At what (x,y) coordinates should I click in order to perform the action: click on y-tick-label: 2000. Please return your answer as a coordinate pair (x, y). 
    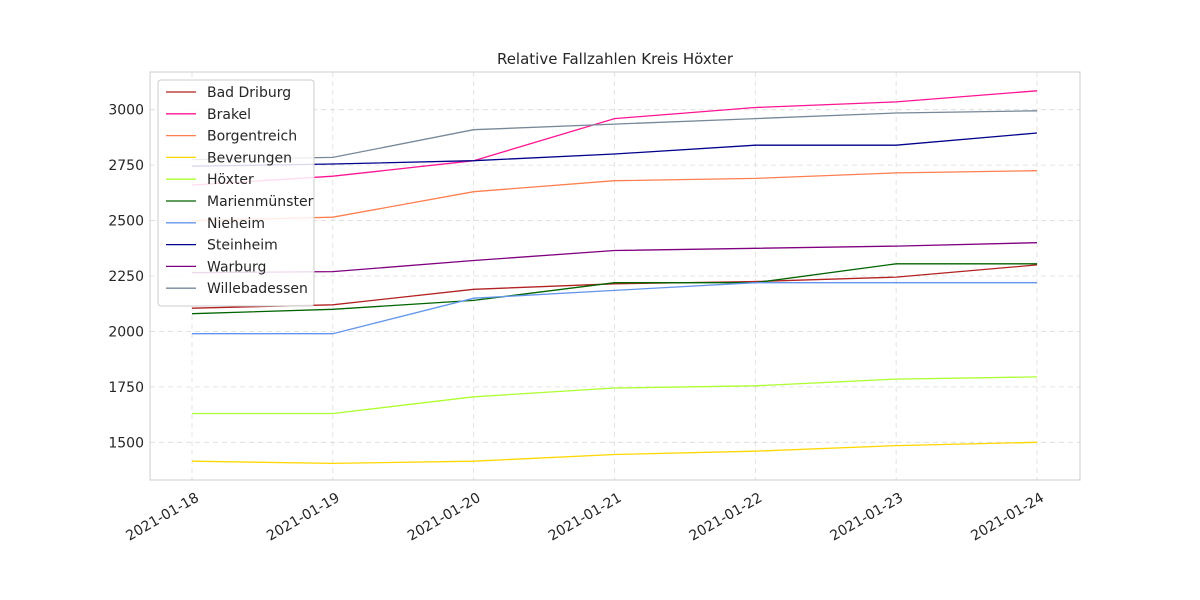
    Looking at the image, I should click on (126, 332).